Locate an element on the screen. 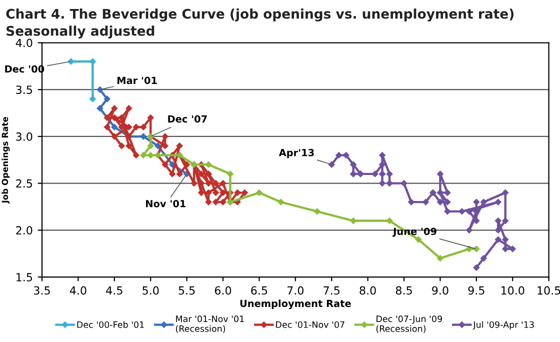 Image resolution: width=560 pixels, height=342 pixels. x-tick-label: 9.5 is located at coordinates (476, 290).